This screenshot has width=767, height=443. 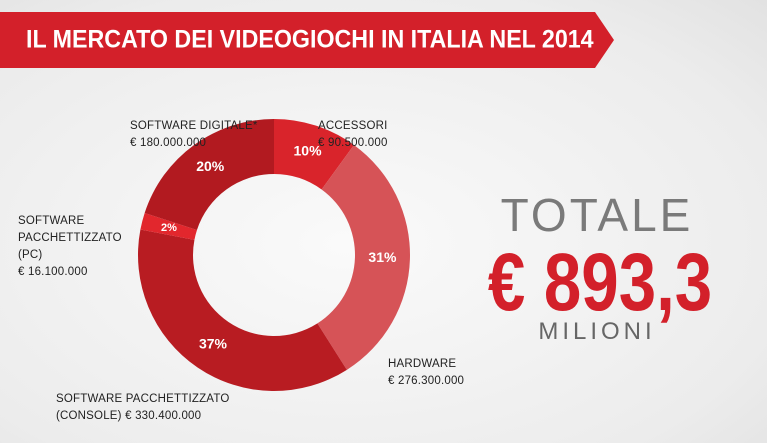 What do you see at coordinates (422, 364) in the screenshot?
I see `category-label: HARDWARE` at bounding box center [422, 364].